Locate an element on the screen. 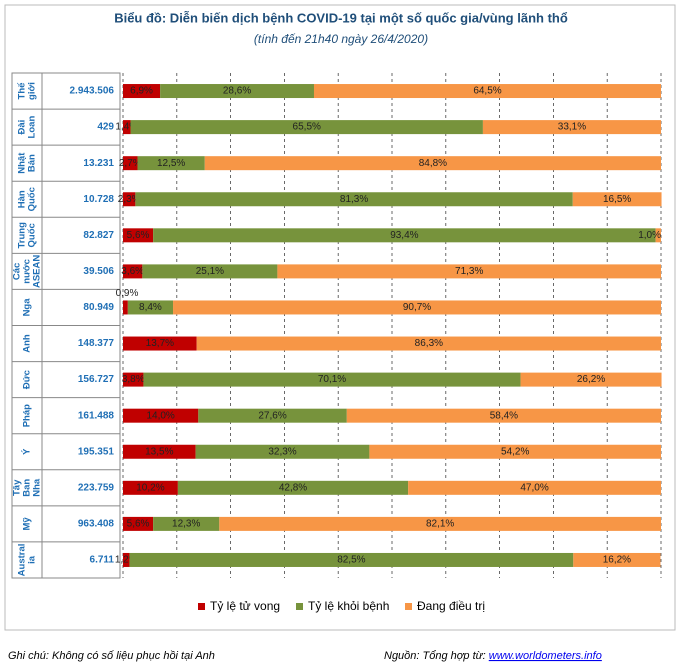 This screenshot has width=682, height=670. category-label: Thế giới is located at coordinates (27, 91).